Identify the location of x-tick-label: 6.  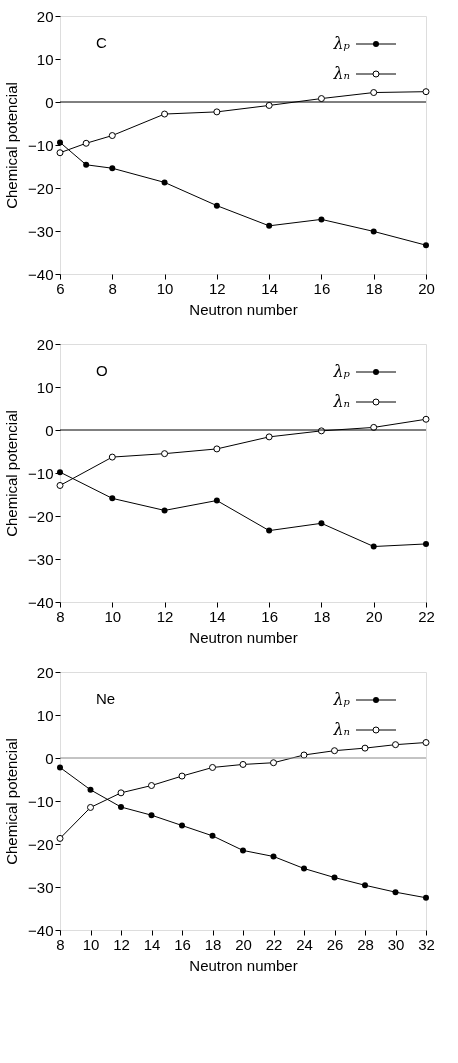
(60, 288).